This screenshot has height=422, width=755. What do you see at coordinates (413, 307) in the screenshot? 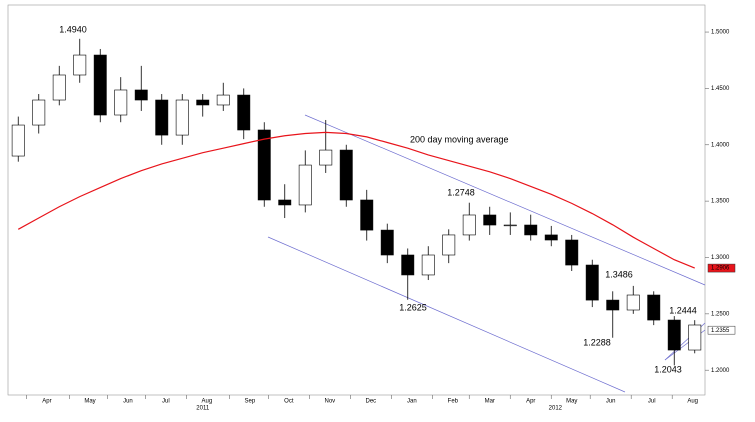
I see `price-annotation: 1.2625` at bounding box center [413, 307].